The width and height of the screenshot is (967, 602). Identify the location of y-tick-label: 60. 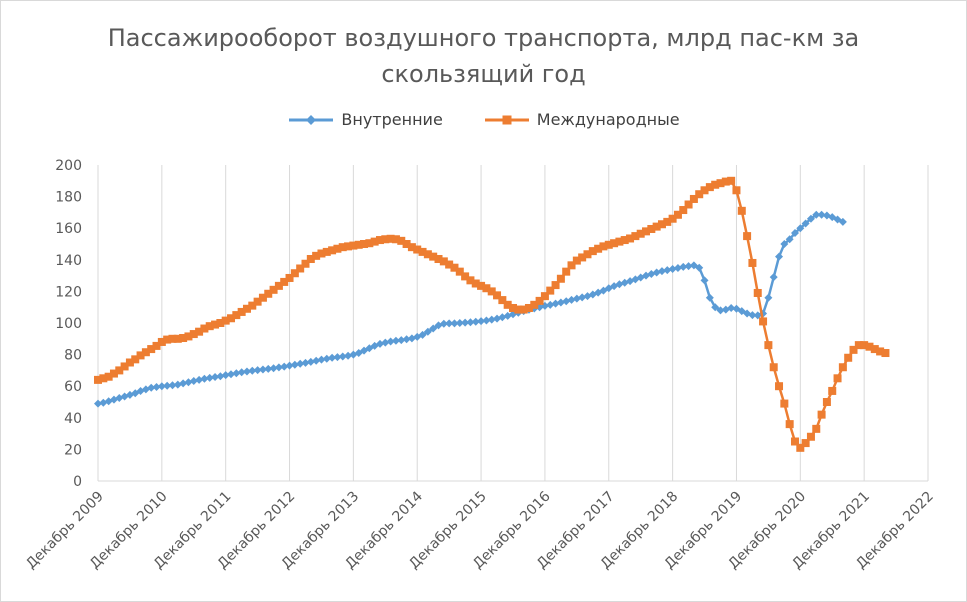
(73, 387).